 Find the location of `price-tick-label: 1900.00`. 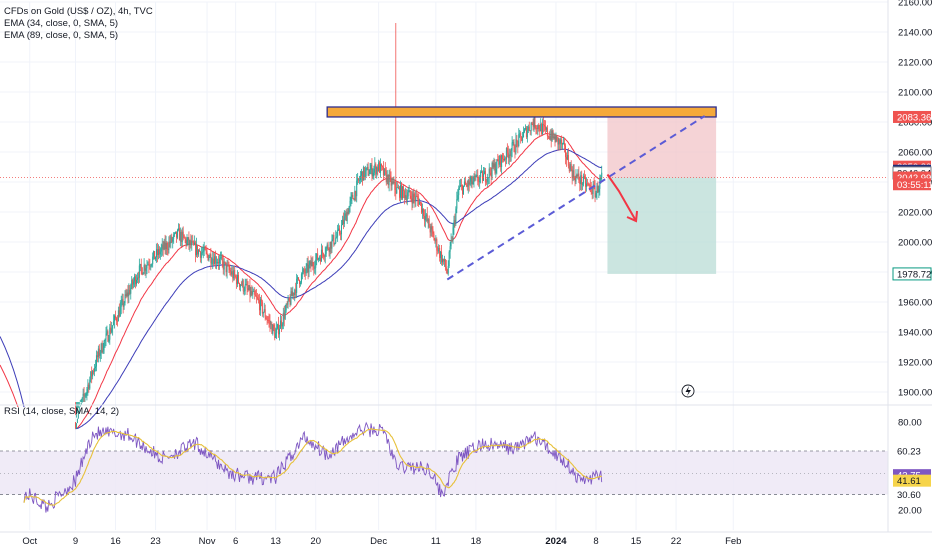

price-tick-label: 1900.00 is located at coordinates (915, 393).